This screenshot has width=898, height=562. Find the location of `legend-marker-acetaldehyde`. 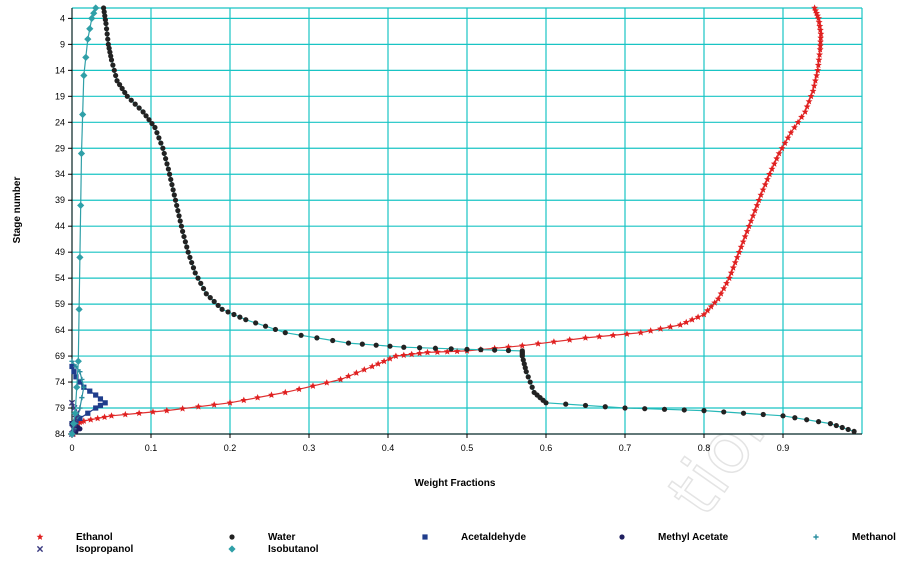

legend-marker-acetaldehyde is located at coordinates (425, 537).